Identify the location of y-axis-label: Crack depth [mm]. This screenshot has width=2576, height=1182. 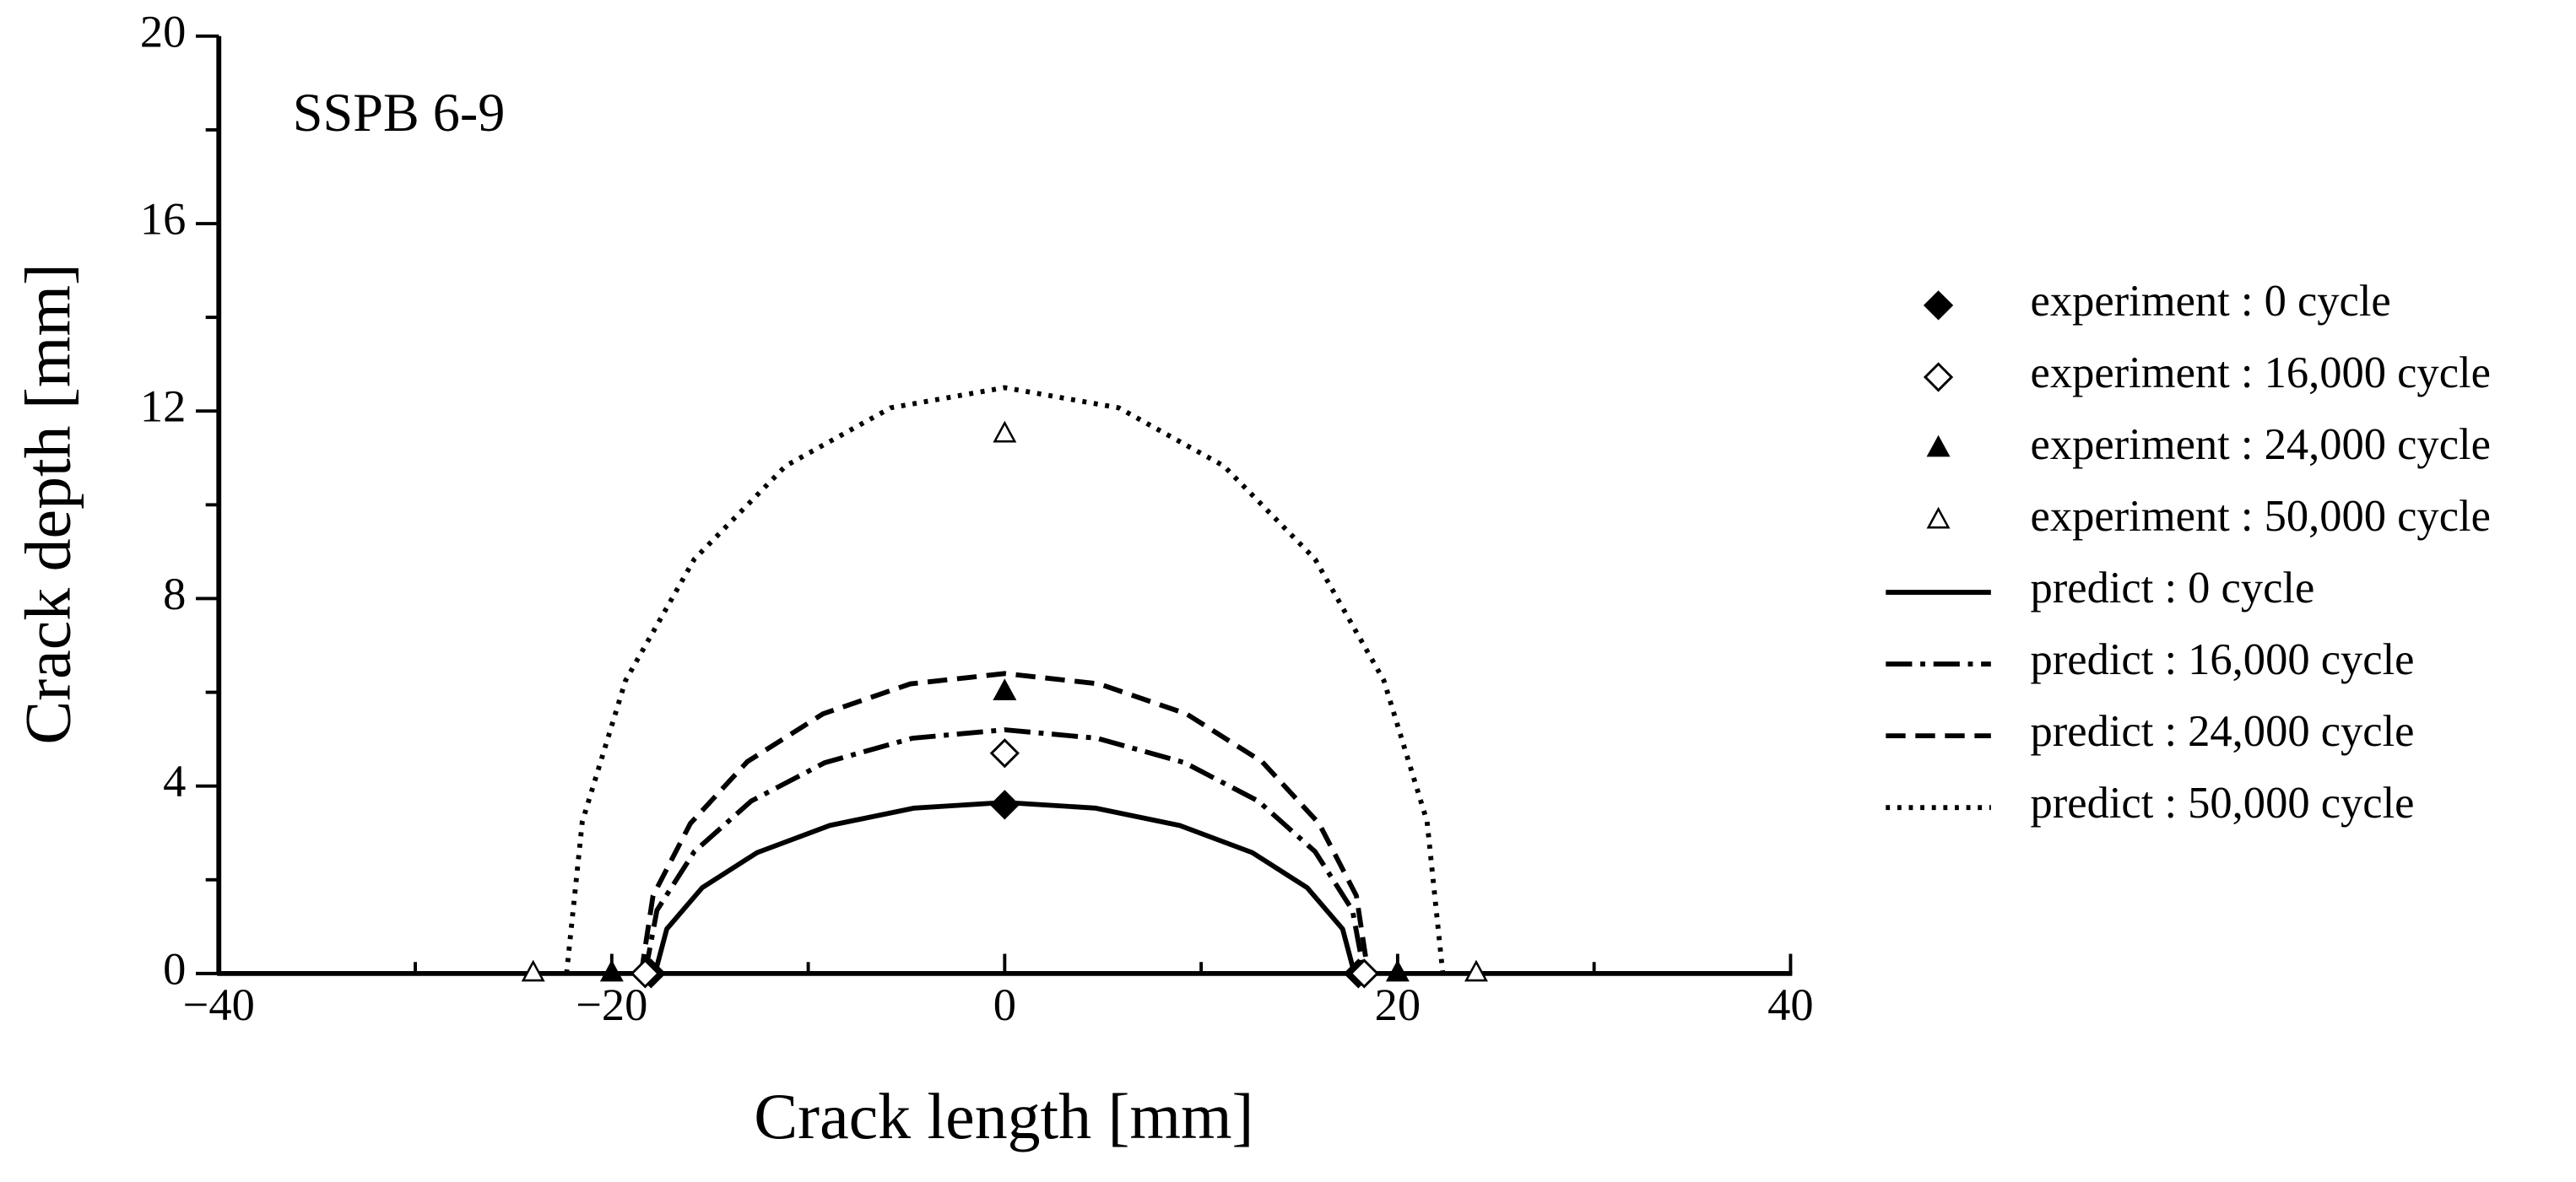
(48, 504).